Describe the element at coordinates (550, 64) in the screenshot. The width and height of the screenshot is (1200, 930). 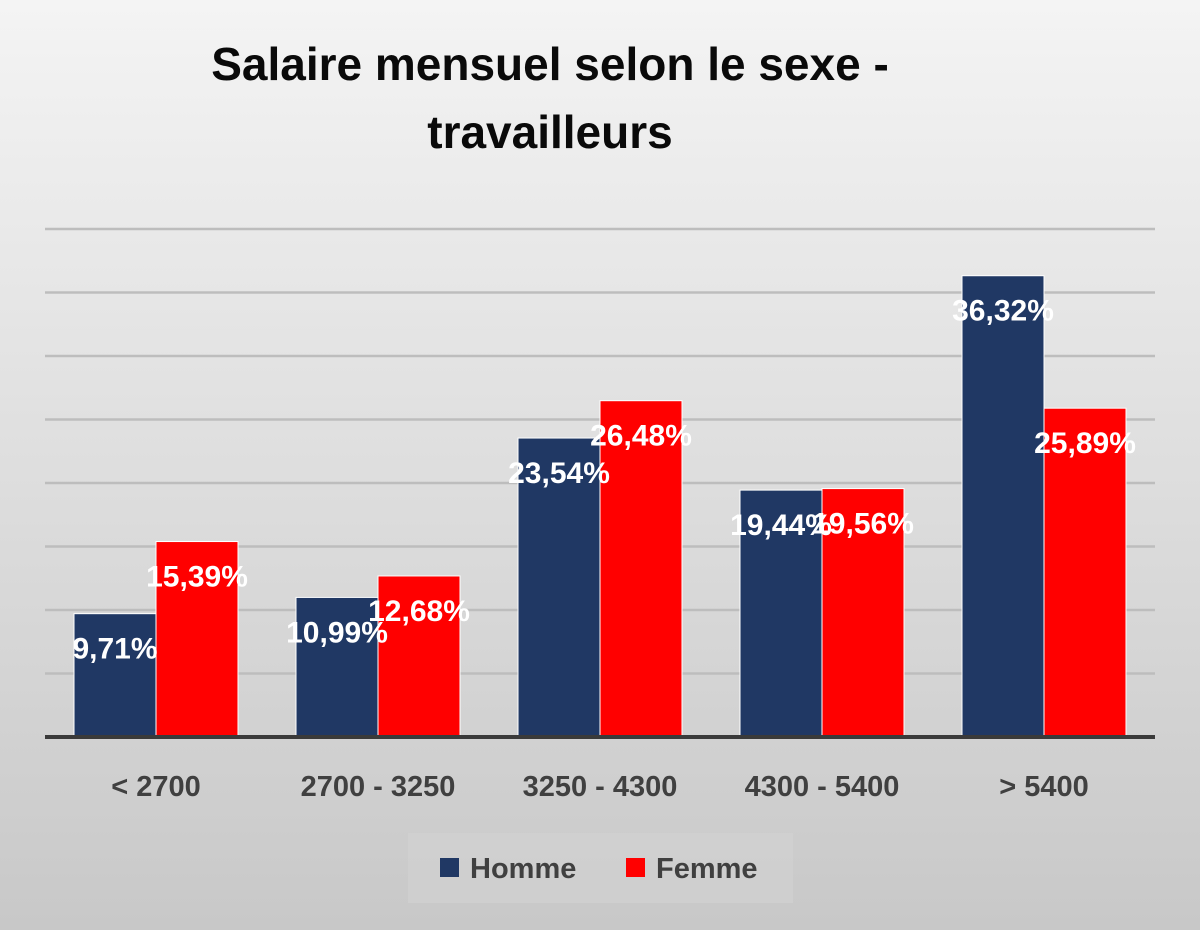
I see `chart-title-line-1: Salaire mensuel selon le sexe -` at that location.